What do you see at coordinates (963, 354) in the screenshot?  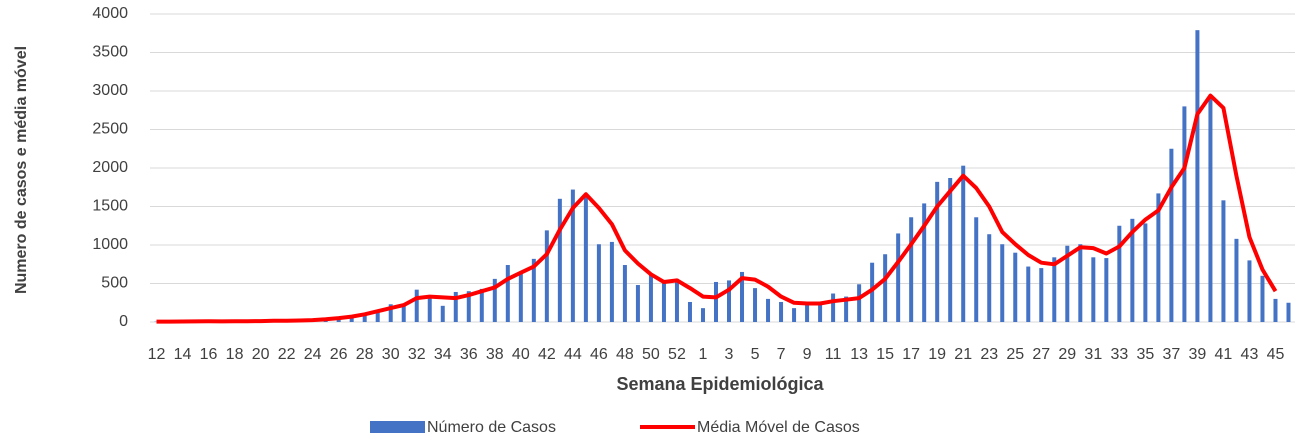 I see `x-tick-label: 21` at bounding box center [963, 354].